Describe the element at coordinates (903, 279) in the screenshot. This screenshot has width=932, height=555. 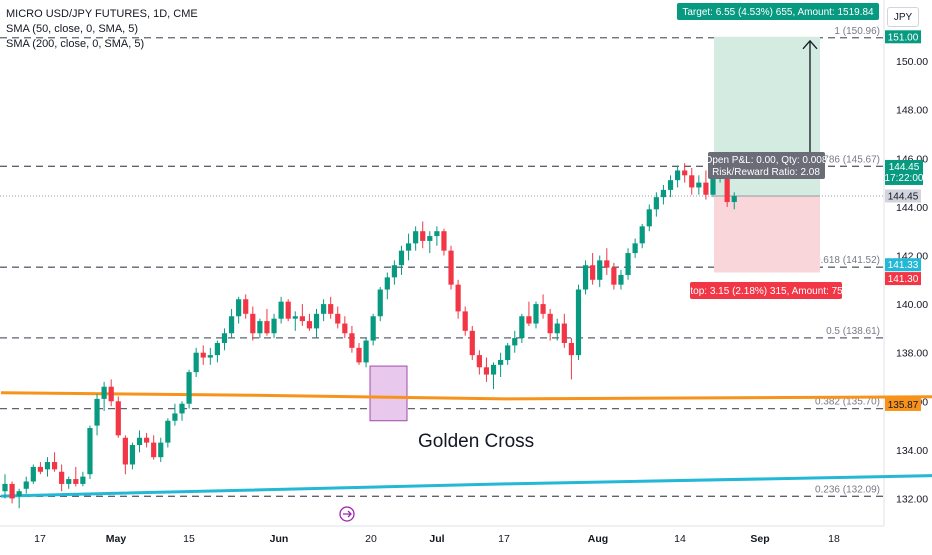
I see `stop-price-tag-text: 141.30` at that location.